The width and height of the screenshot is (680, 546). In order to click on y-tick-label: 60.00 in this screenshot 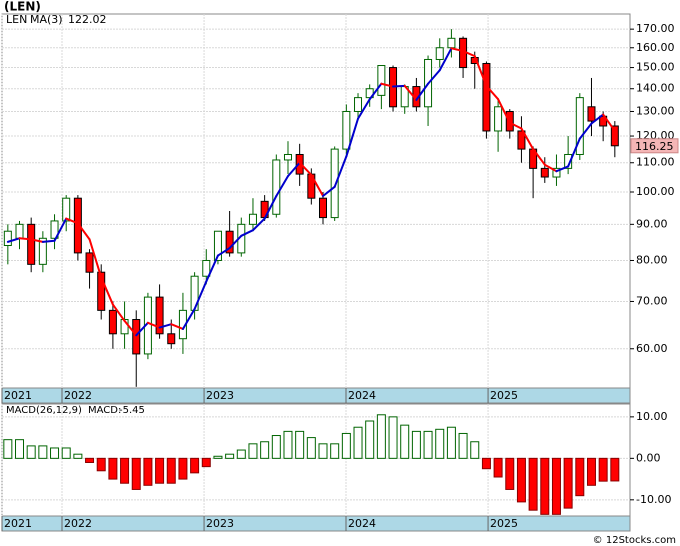, I will do `click(652, 348)`.